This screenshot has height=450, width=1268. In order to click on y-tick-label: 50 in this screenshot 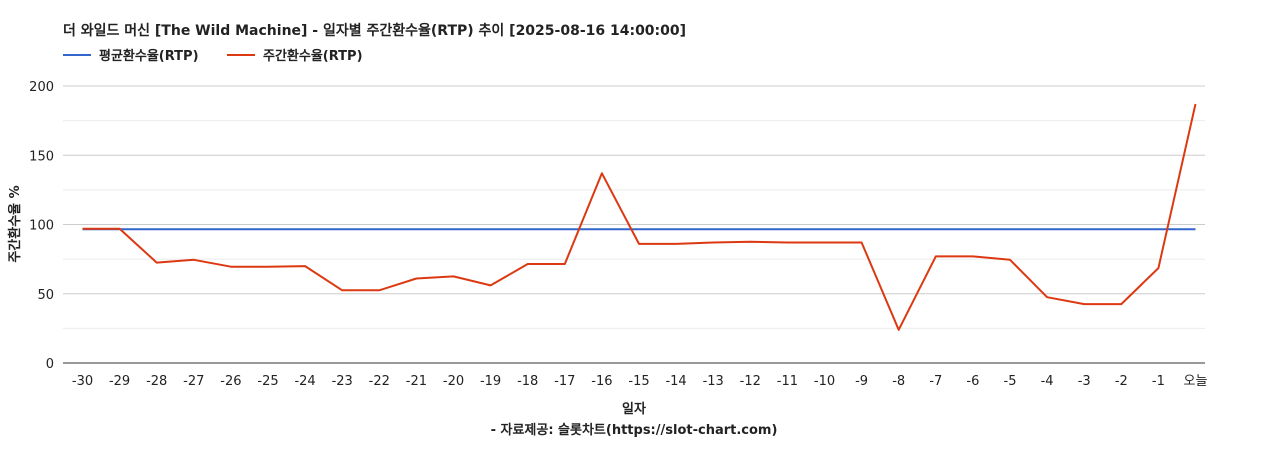, I will do `click(45, 295)`.